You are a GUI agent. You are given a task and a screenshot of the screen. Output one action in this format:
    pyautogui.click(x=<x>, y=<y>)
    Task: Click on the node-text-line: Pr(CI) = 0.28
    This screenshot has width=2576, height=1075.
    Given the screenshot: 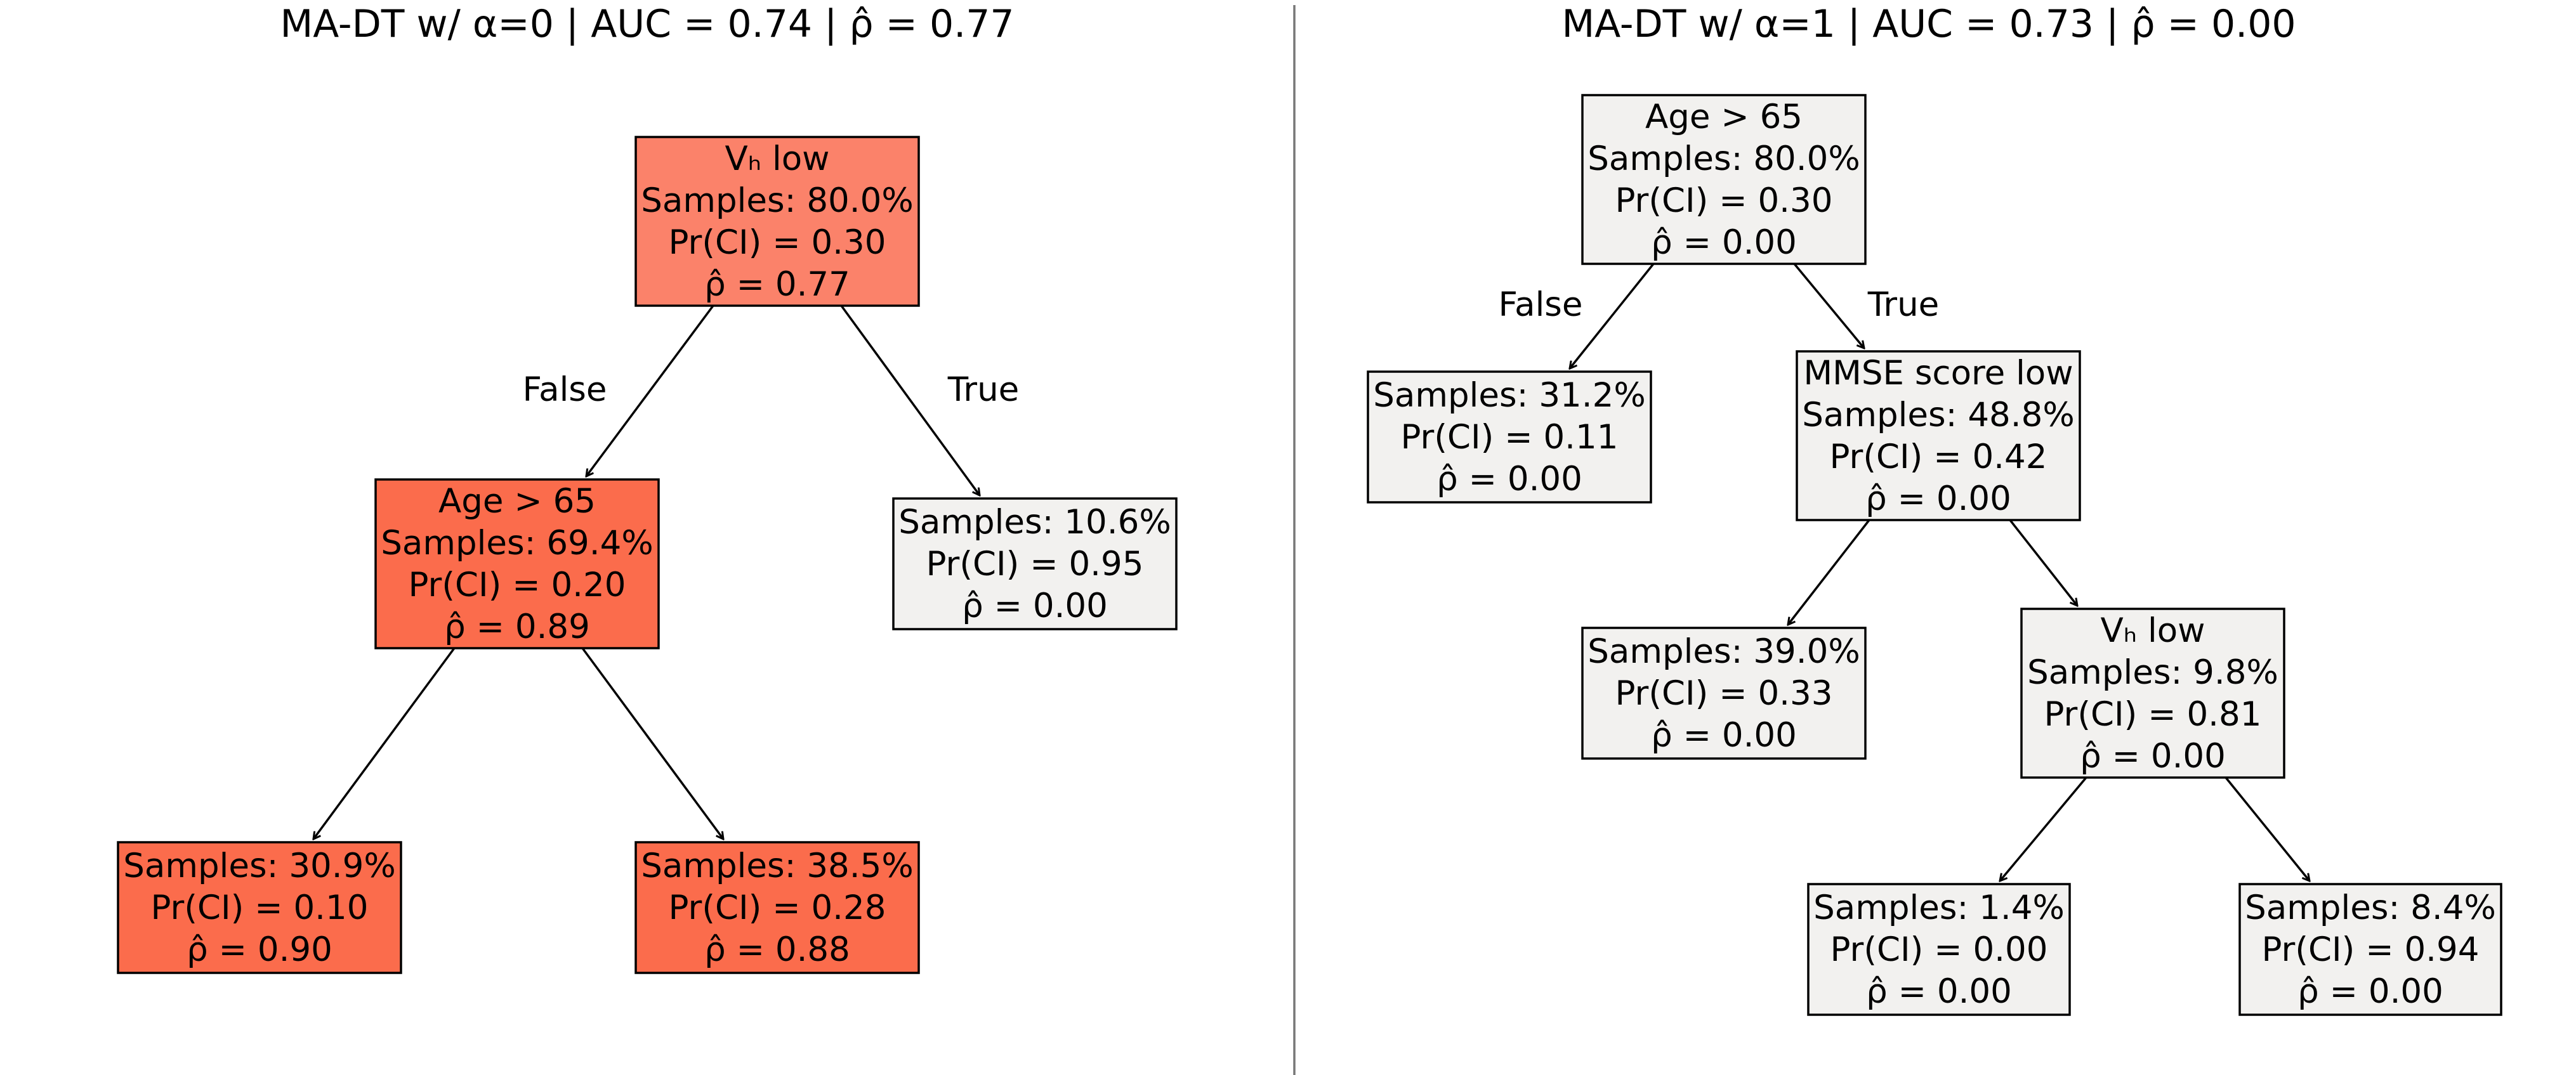 What is the action you would take?
    pyautogui.click(x=777, y=908)
    